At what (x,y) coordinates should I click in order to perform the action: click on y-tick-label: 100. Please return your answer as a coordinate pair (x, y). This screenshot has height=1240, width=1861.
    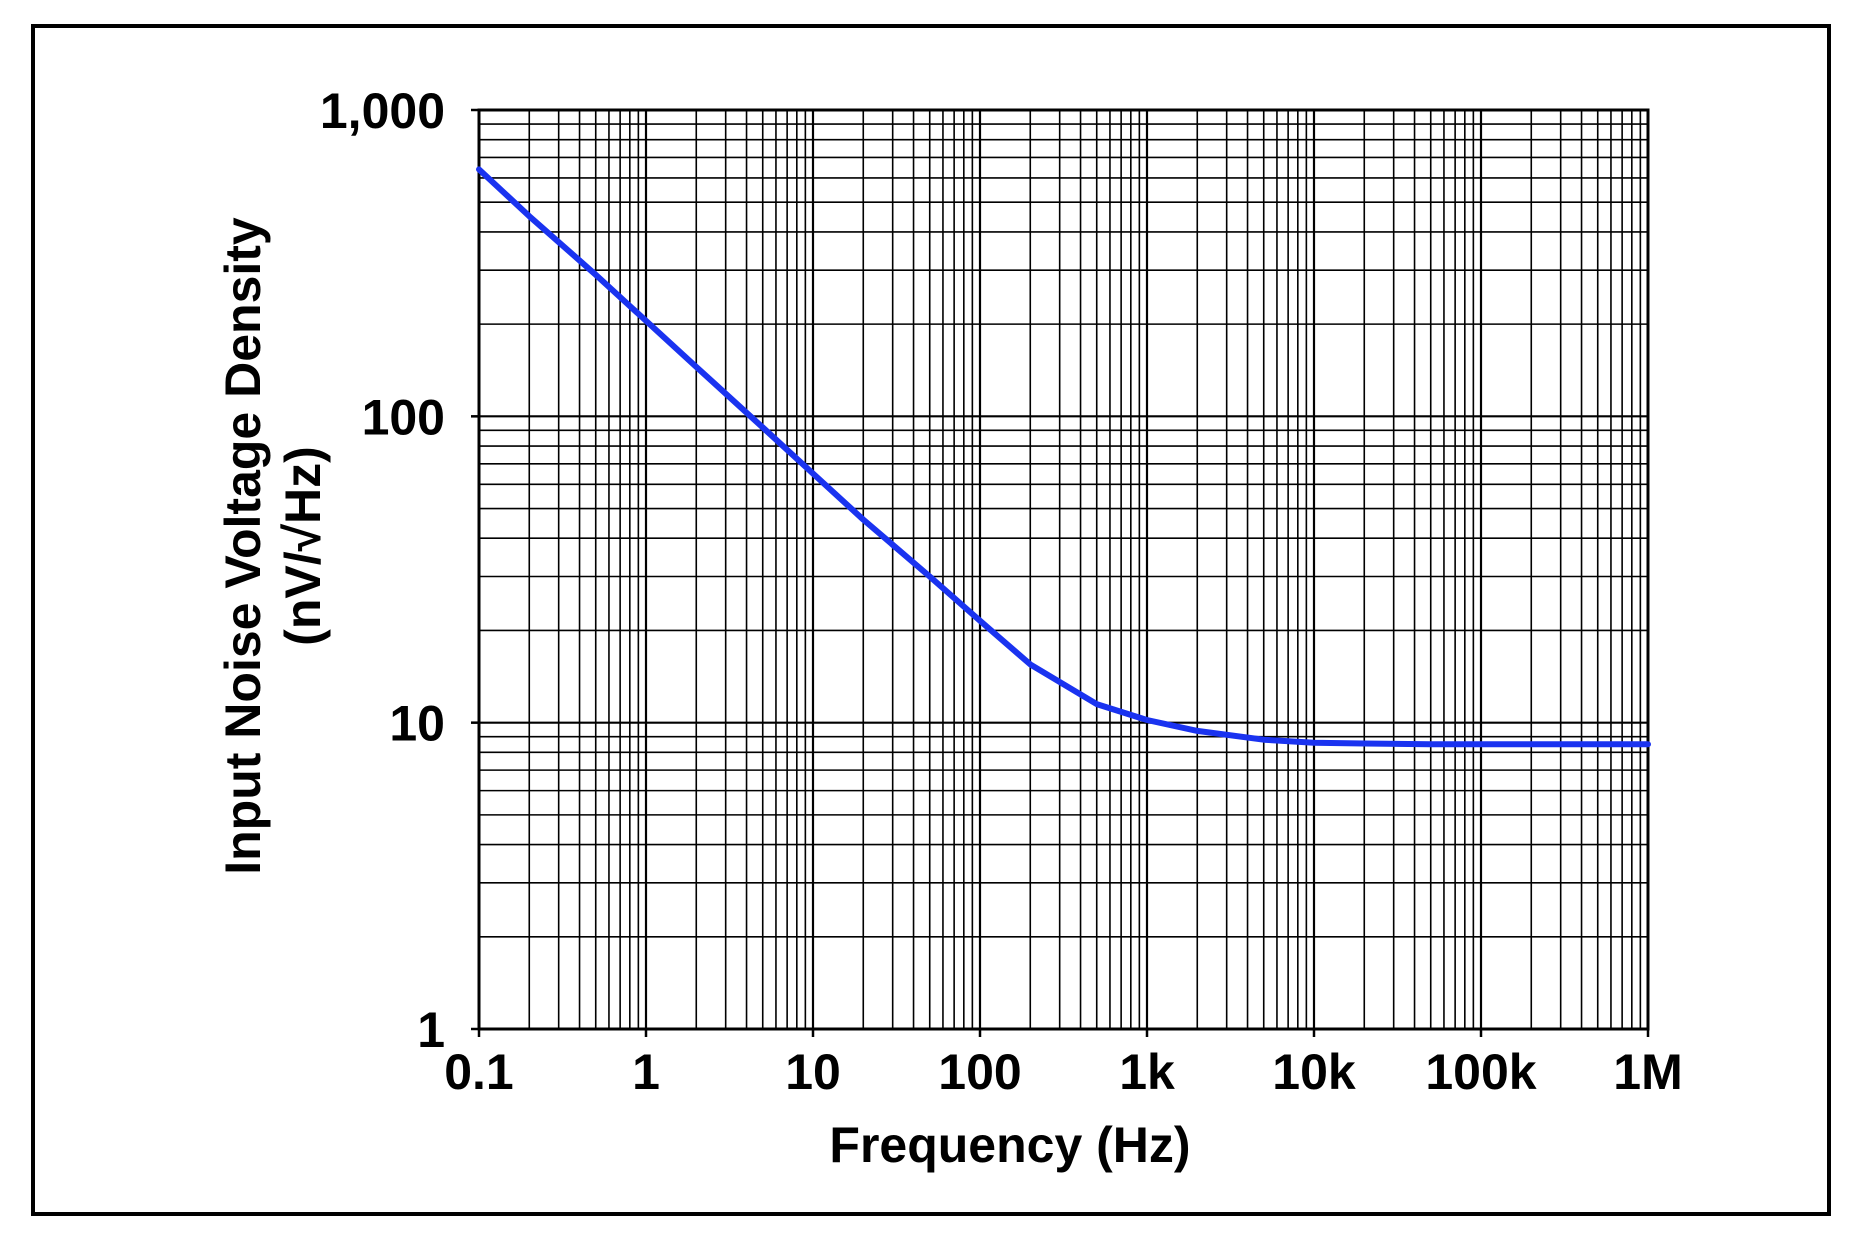
    Looking at the image, I should click on (403, 417).